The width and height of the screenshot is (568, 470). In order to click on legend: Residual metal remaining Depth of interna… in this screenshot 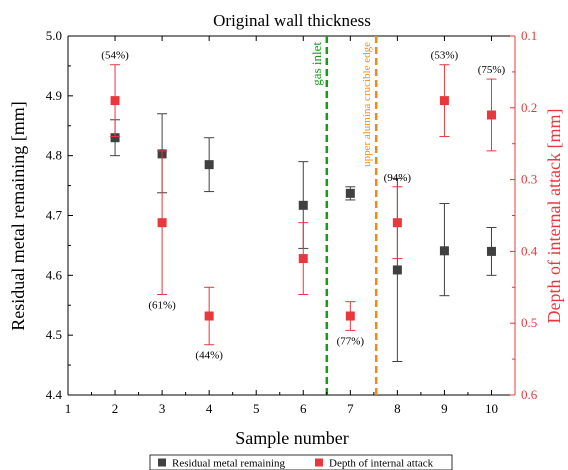, I will do `click(301, 462)`.